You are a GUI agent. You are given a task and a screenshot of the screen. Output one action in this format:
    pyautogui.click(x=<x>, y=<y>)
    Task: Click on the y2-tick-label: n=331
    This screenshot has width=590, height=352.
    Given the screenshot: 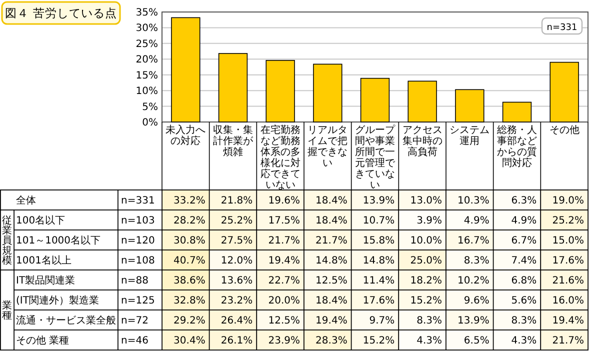 What is the action you would take?
    pyautogui.click(x=138, y=201)
    